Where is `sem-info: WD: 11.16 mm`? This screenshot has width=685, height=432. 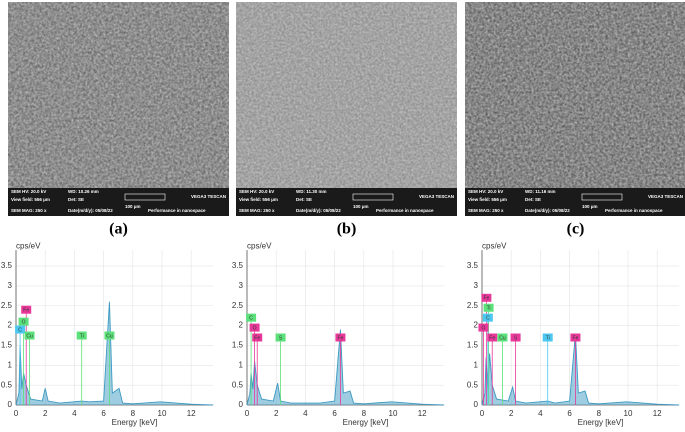 sem-info: WD: 11.16 mm is located at coordinates (540, 191).